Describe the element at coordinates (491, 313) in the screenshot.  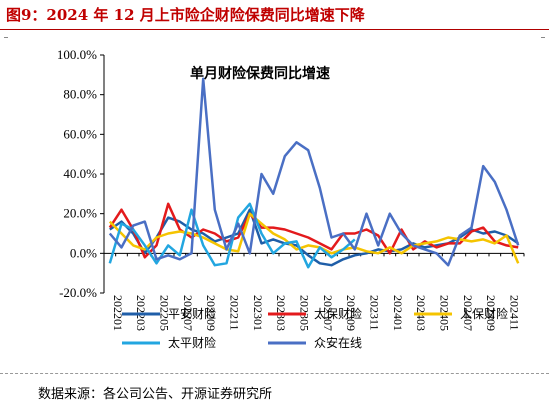
I see `x-tick-label: 202409` at that location.